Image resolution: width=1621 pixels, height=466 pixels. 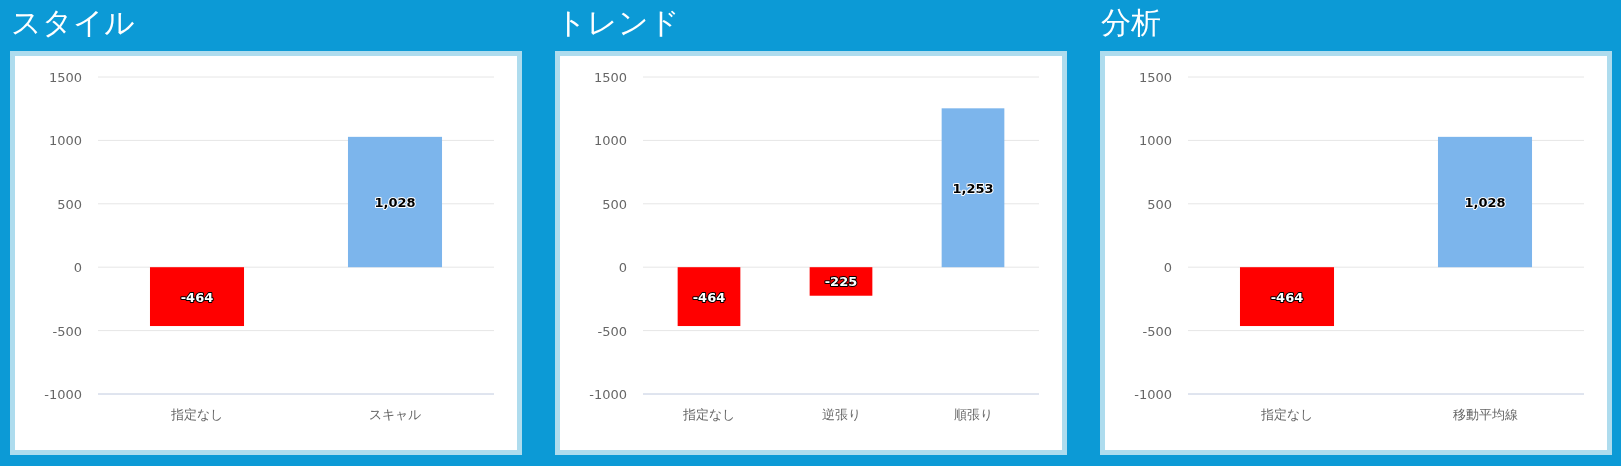 I want to click on title: トレンド, so click(x=618, y=22).